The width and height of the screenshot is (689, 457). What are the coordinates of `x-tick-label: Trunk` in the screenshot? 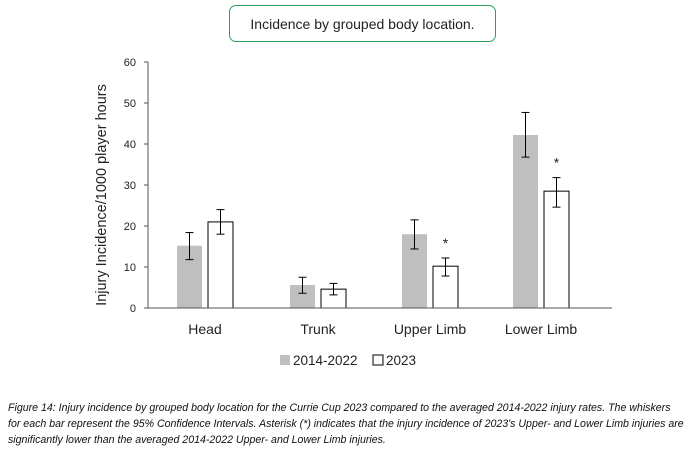 It's located at (318, 329).